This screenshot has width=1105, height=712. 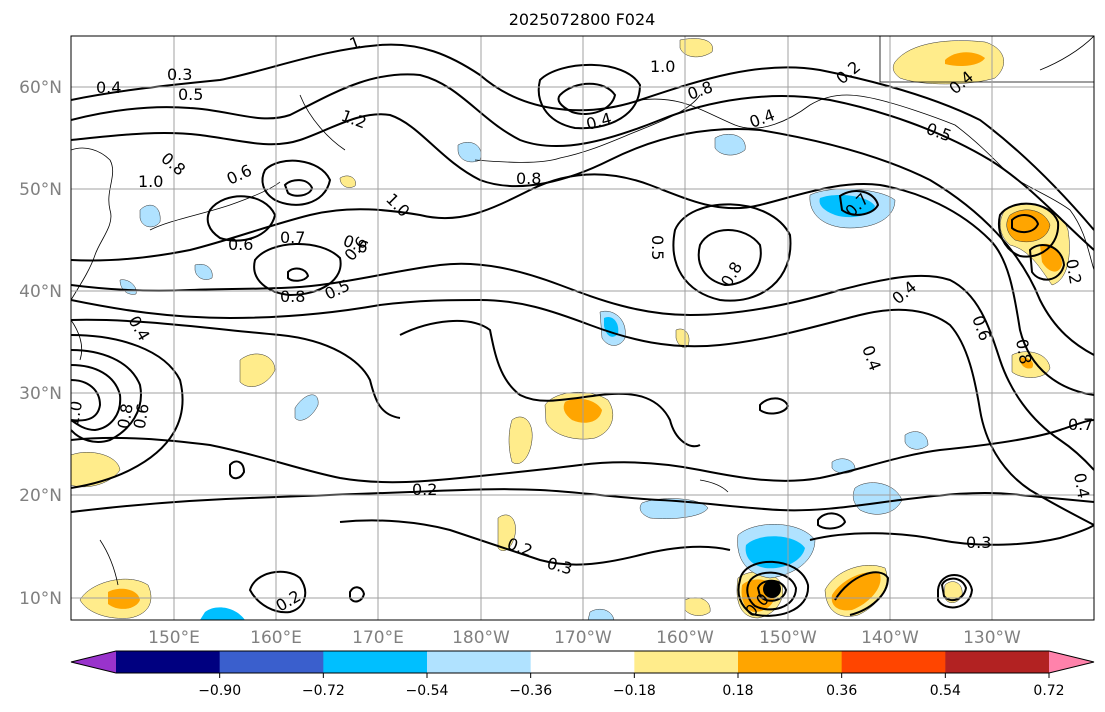 What do you see at coordinates (424, 489) in the screenshot?
I see `contour-label: 0.2` at bounding box center [424, 489].